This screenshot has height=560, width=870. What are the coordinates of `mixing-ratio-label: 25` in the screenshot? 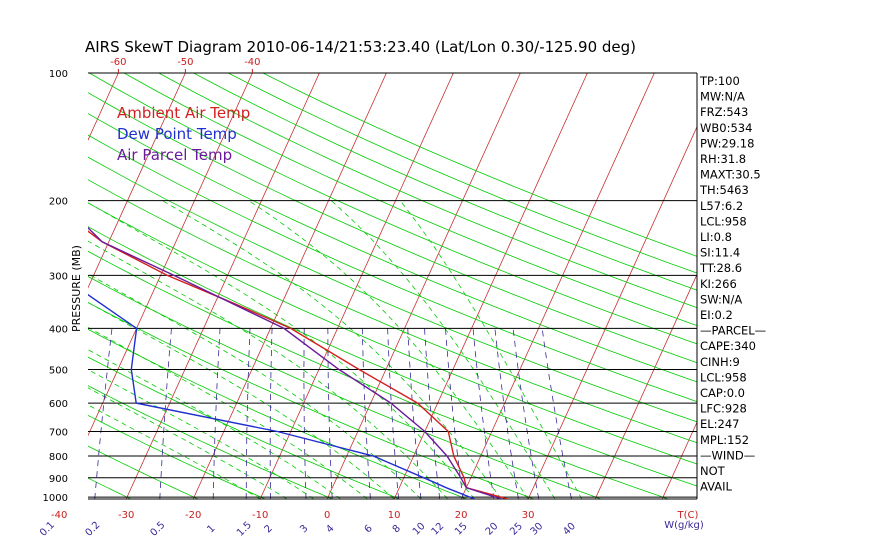 It's located at (516, 529).